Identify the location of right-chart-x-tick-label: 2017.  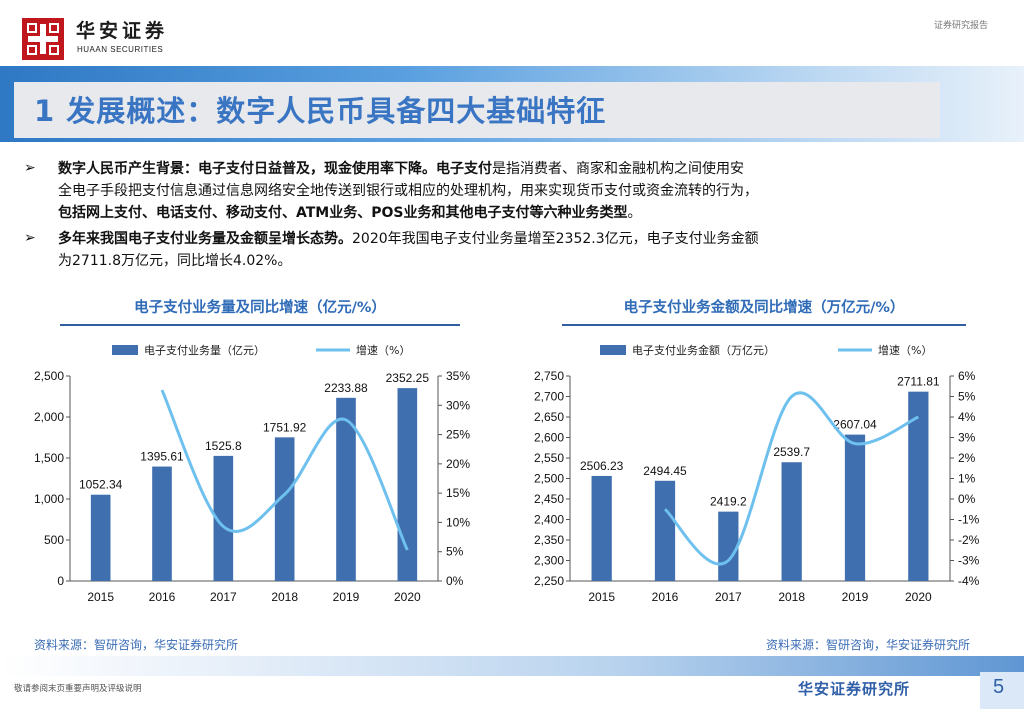
(728, 597).